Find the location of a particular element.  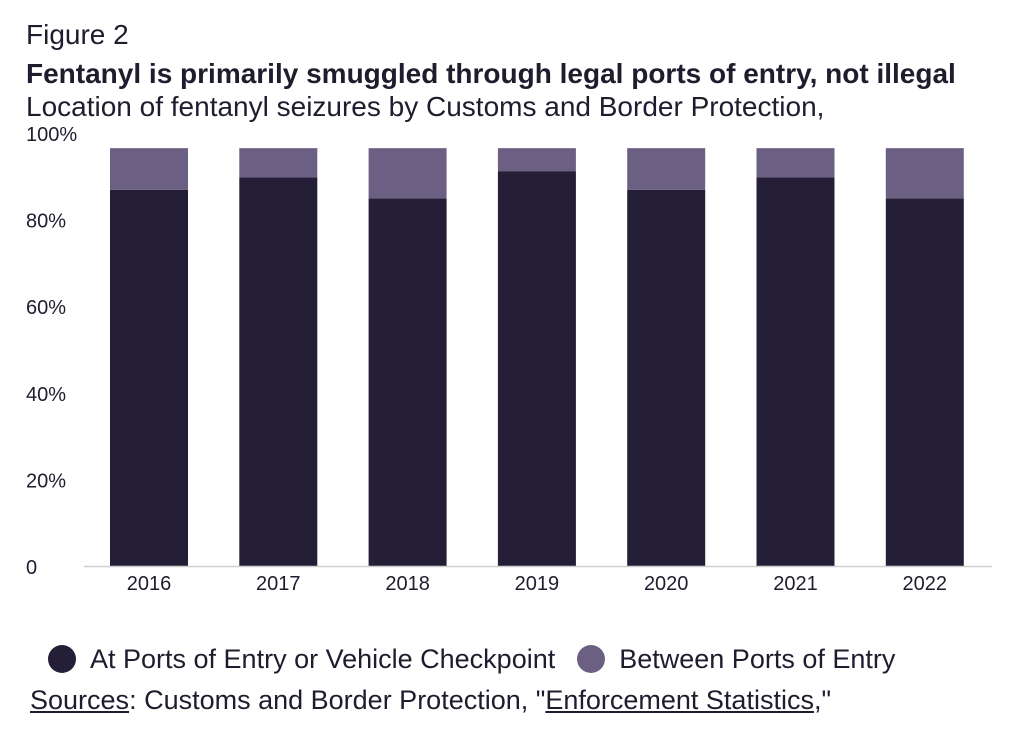

figure-label: Figure 2 is located at coordinates (77, 34).